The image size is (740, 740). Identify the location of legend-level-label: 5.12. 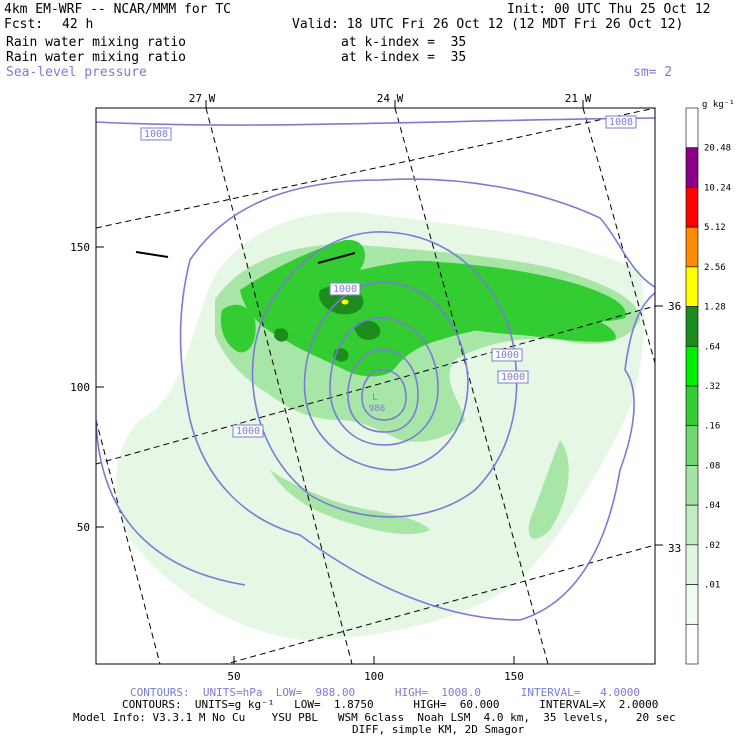
(715, 228).